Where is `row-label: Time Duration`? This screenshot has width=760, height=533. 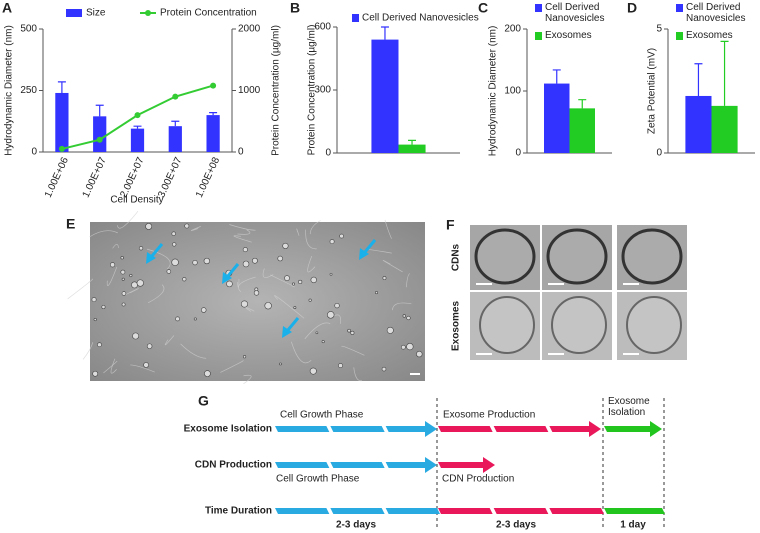 row-label: Time Duration is located at coordinates (238, 511).